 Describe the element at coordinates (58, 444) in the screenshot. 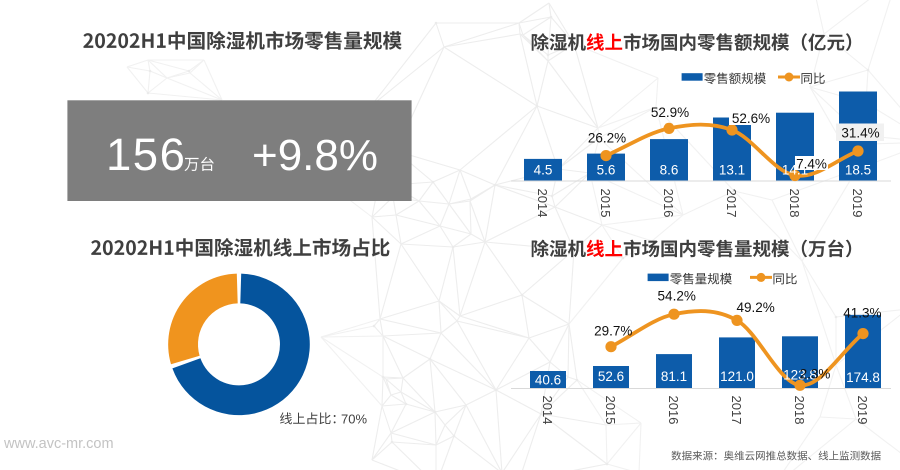

I see `svg-text: www.avc-mr.com` at that location.